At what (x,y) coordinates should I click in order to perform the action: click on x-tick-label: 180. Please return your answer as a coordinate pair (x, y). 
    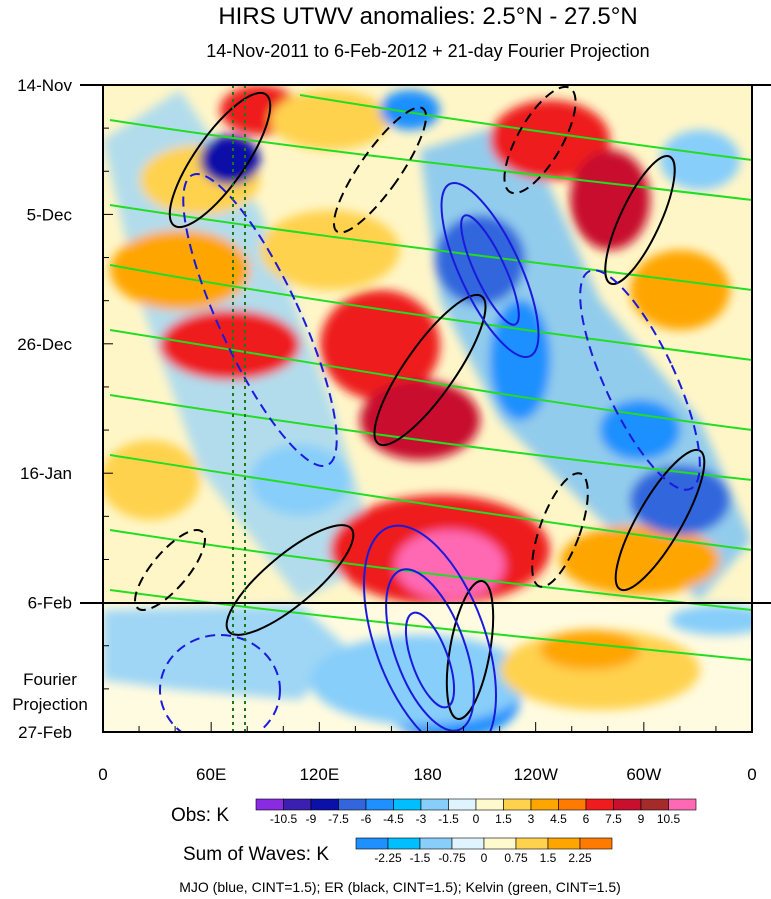
    Looking at the image, I should click on (427, 774).